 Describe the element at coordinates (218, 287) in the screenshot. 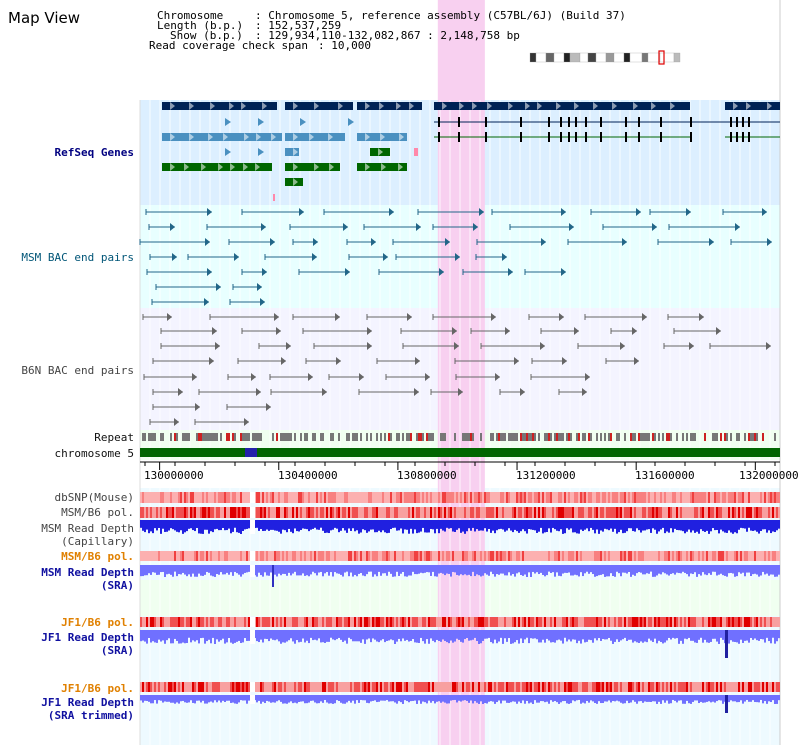

I see `msm-bac-arrow` at that location.